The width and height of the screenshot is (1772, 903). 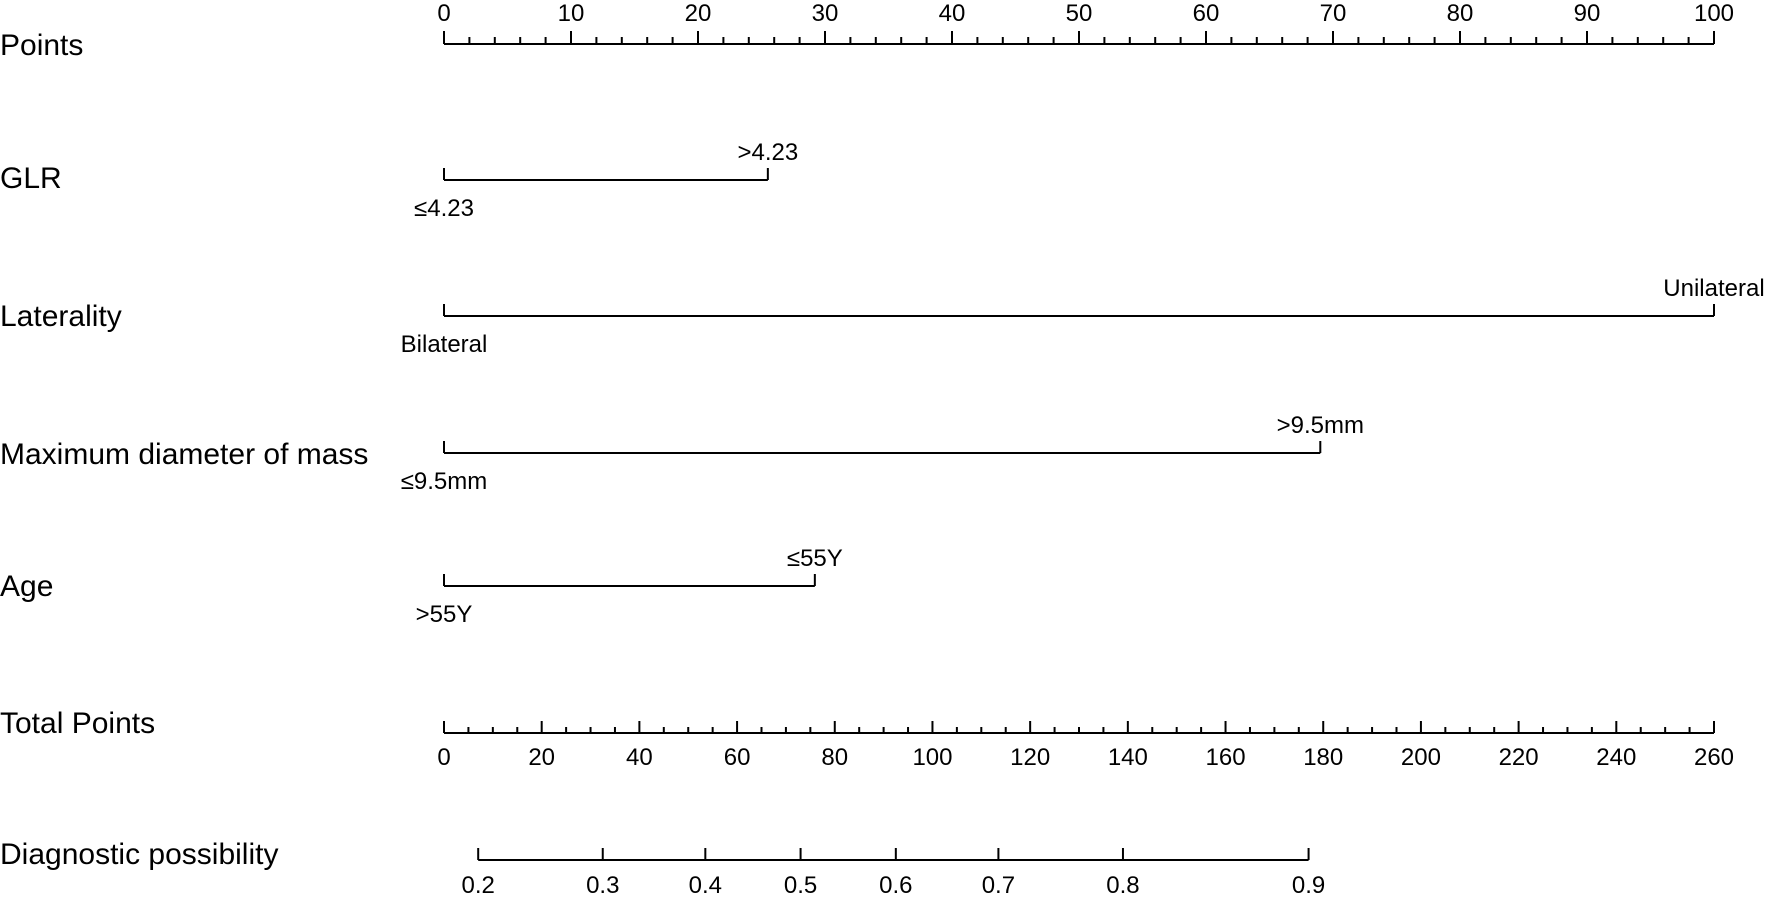 What do you see at coordinates (1030, 757) in the screenshot?
I see `total-tick-label-120: 120` at bounding box center [1030, 757].